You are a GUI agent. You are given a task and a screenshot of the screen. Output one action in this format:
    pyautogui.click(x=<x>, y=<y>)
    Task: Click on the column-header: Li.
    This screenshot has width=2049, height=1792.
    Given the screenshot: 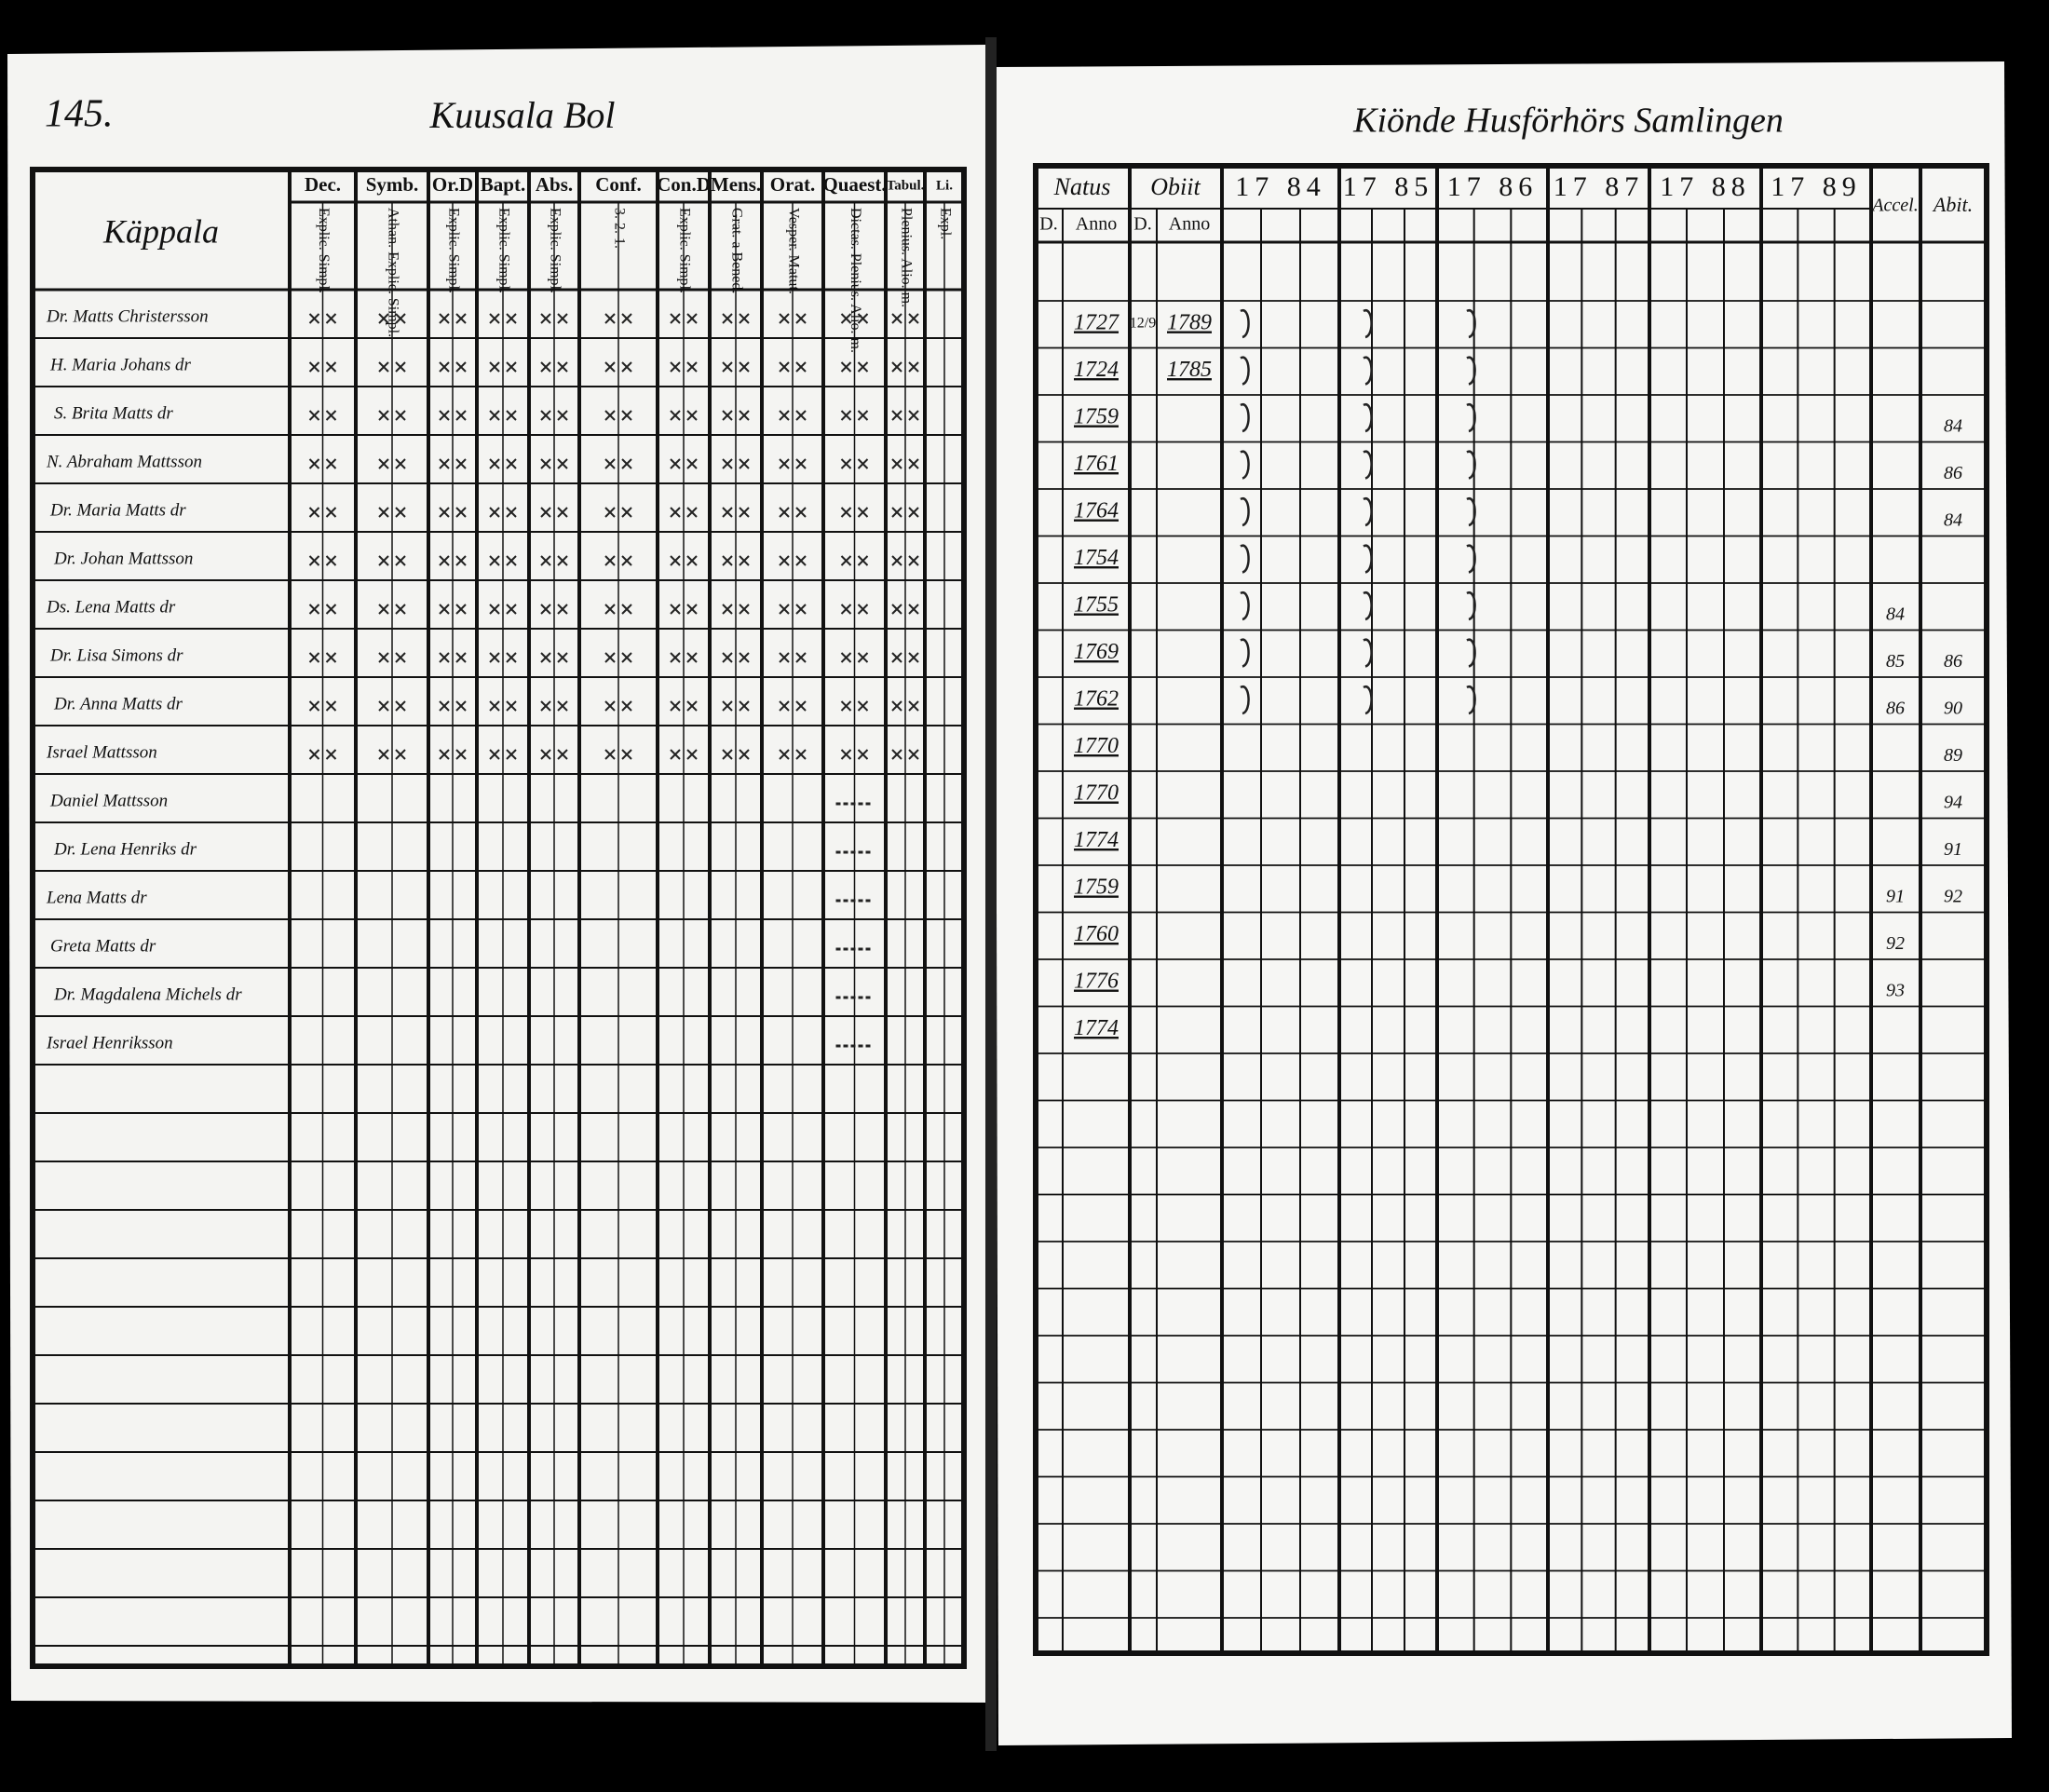 What is the action you would take?
    pyautogui.click(x=944, y=185)
    